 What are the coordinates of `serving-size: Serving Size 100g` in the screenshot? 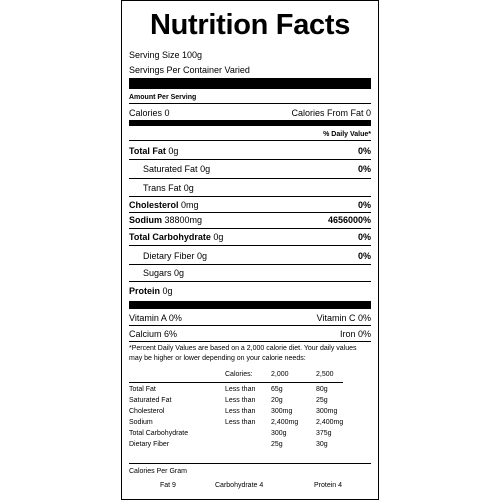 It's located at (166, 55).